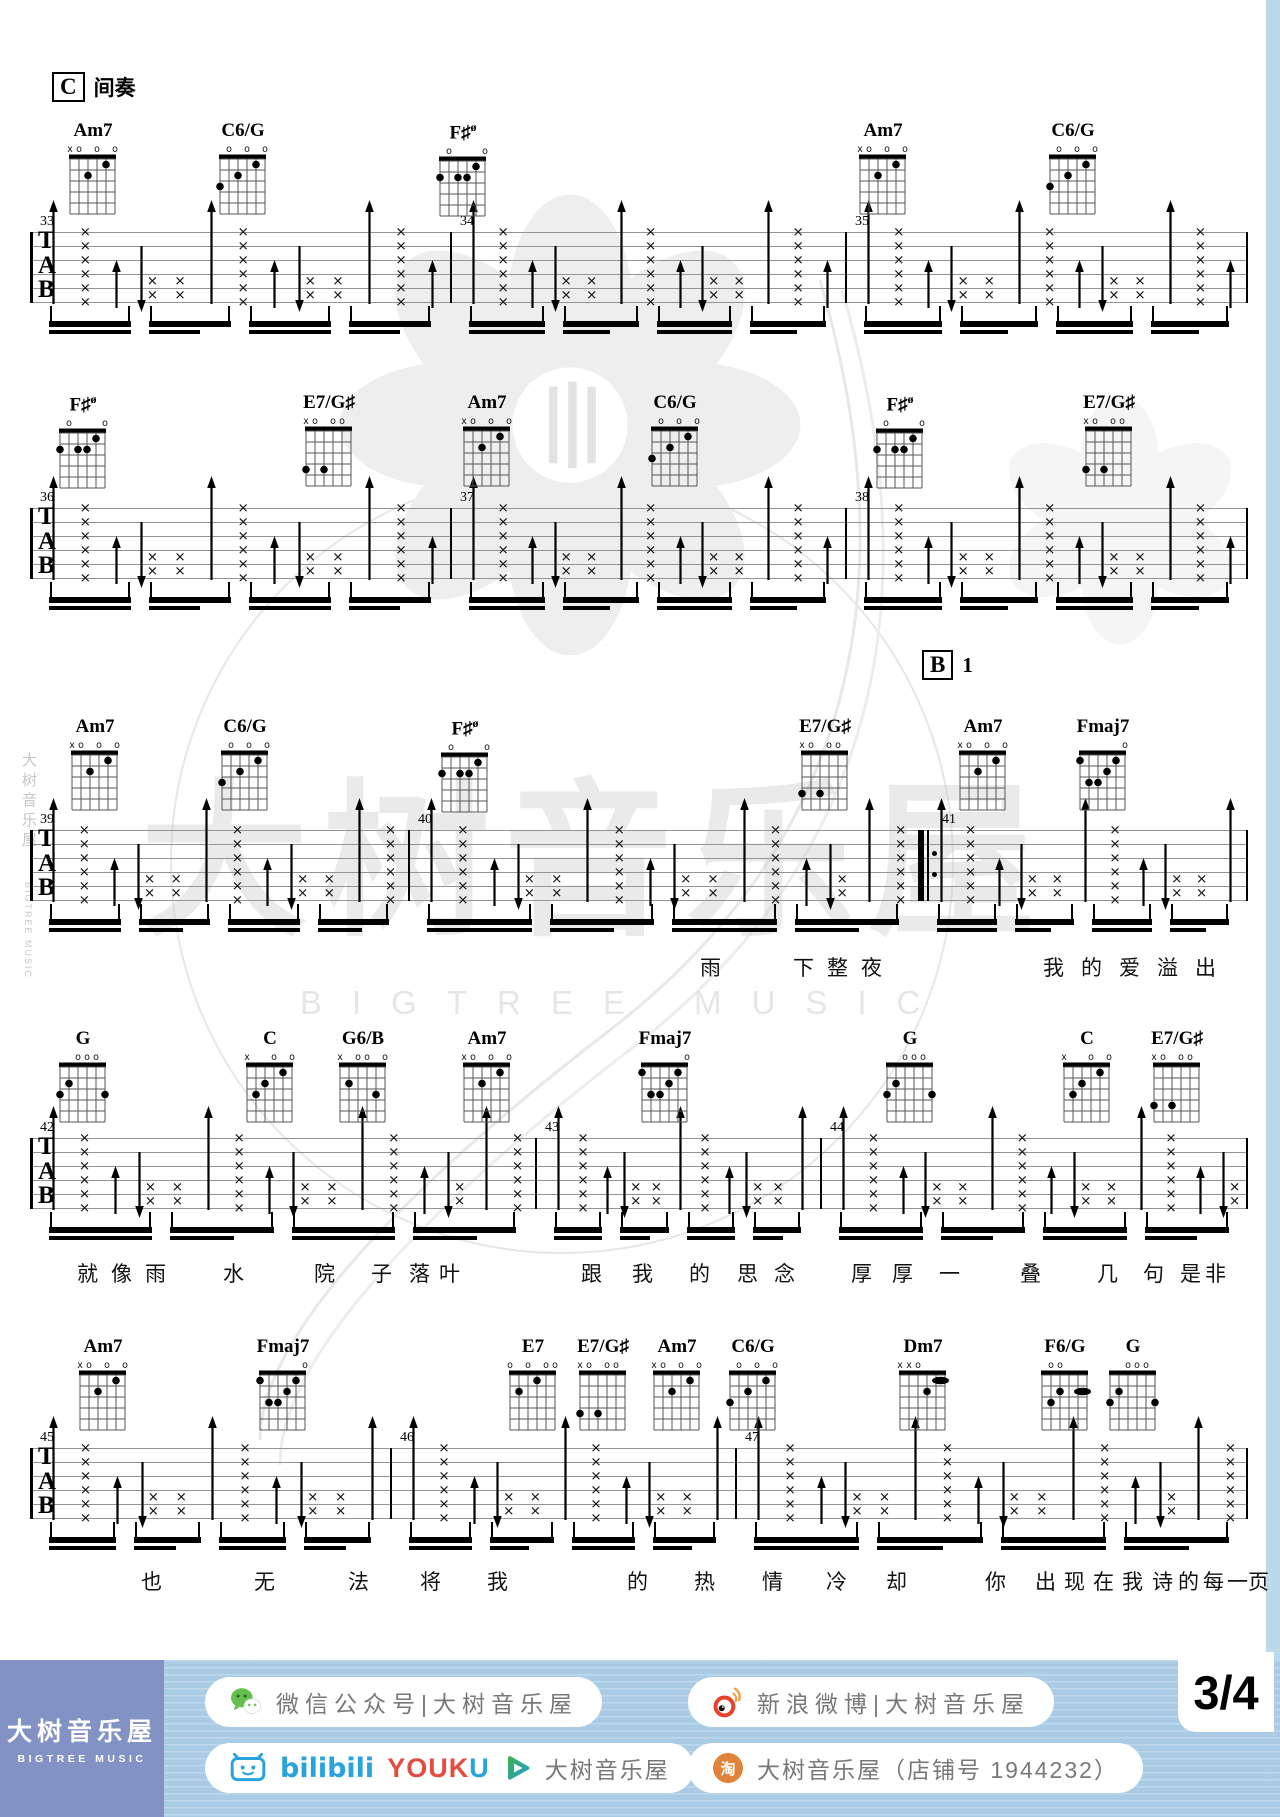  I want to click on taobao-icon: 淘, so click(728, 1768).